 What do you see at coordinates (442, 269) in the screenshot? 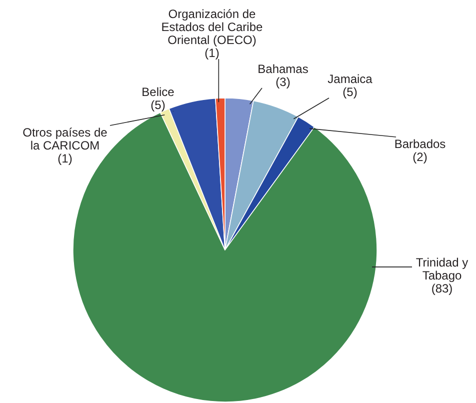
I see `slice-label: Trinidad y Tabago` at bounding box center [442, 269].